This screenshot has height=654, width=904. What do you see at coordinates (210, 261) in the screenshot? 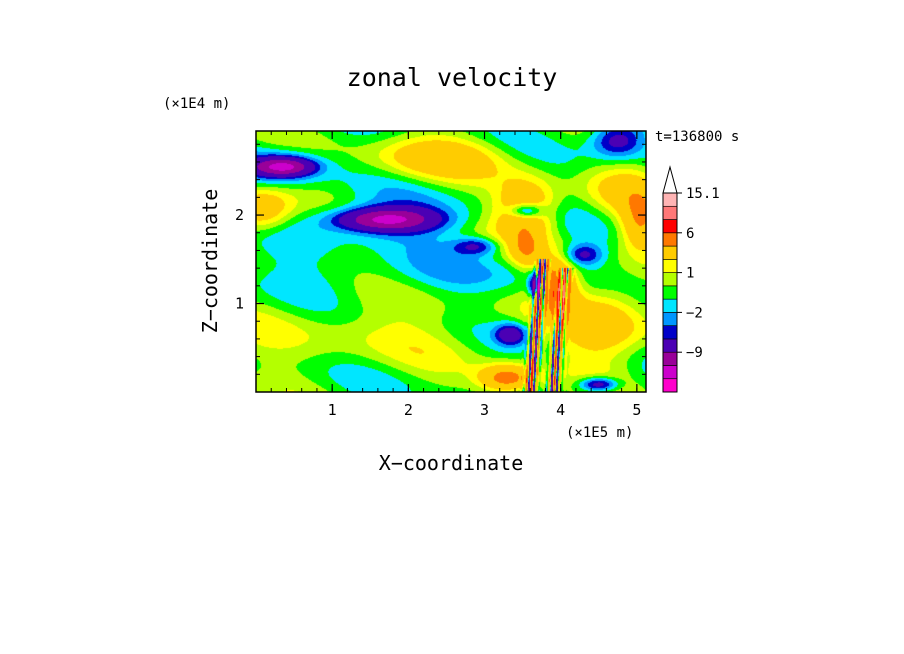
I see `y-axis-label: Z−coordinate` at bounding box center [210, 261].